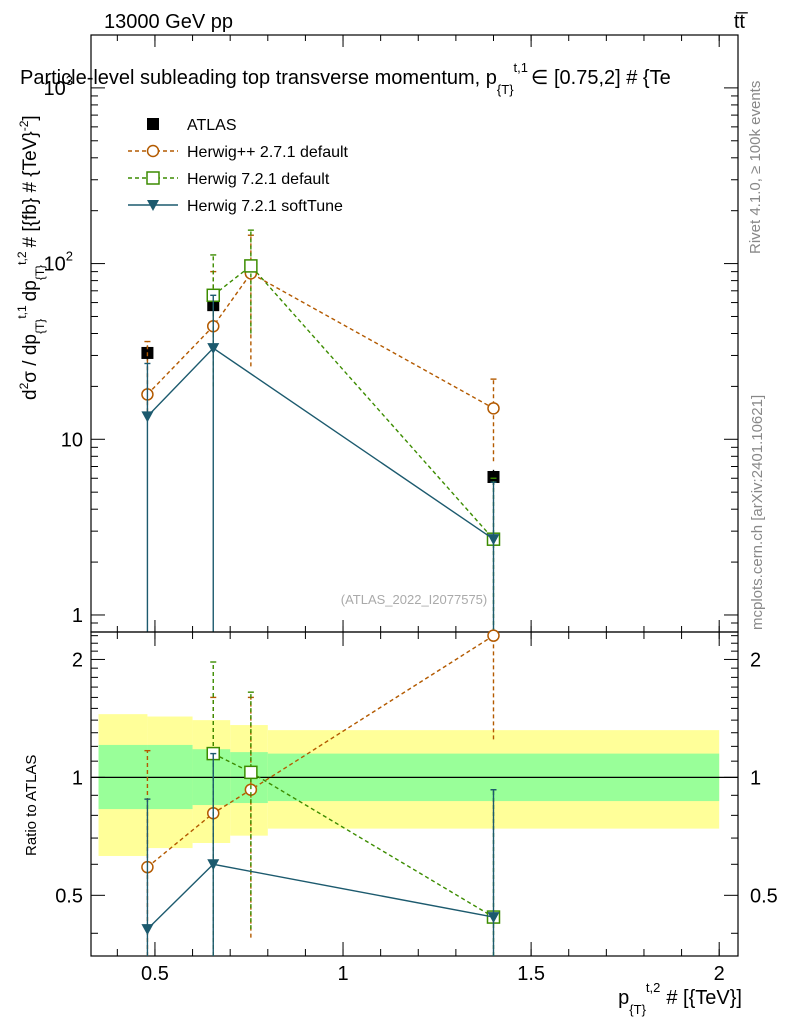 The image size is (786, 1024). I want to click on legend-marker-herwig72, so click(153, 178).